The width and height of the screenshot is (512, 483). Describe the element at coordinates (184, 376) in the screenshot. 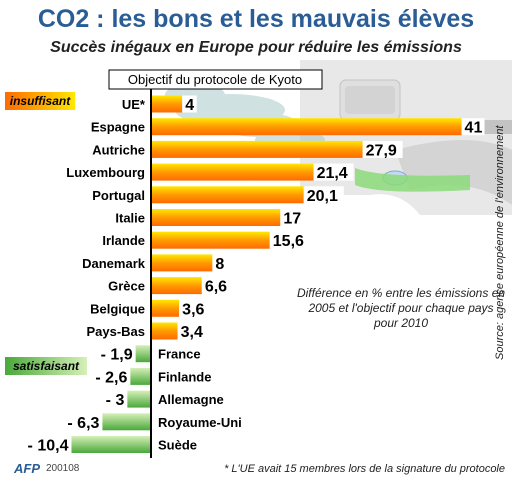

I see `bar-category-label: Finlande` at that location.